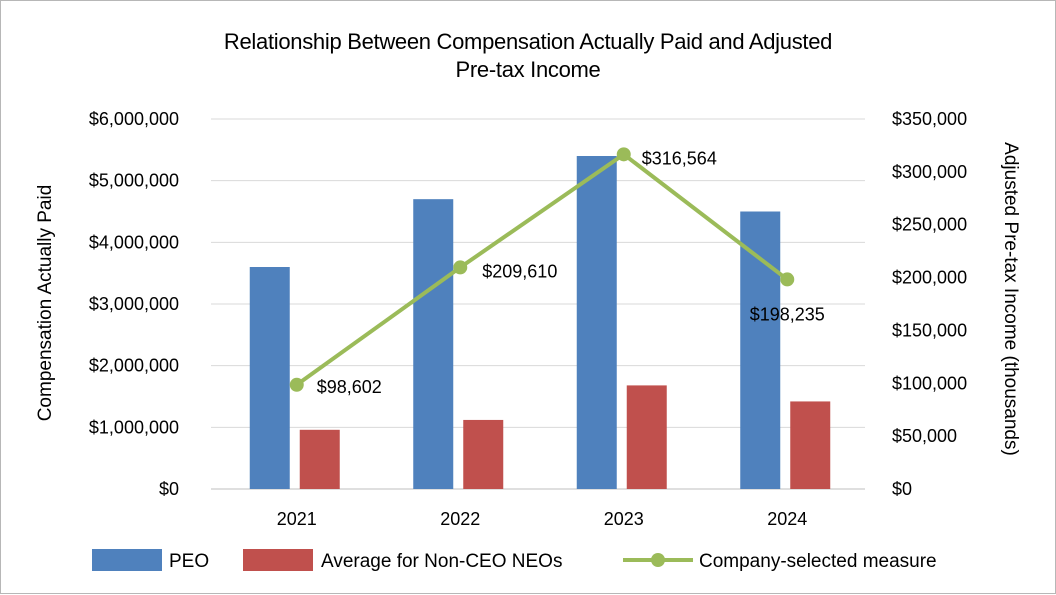  I want to click on bar-non-ceo-2023, so click(646, 437).